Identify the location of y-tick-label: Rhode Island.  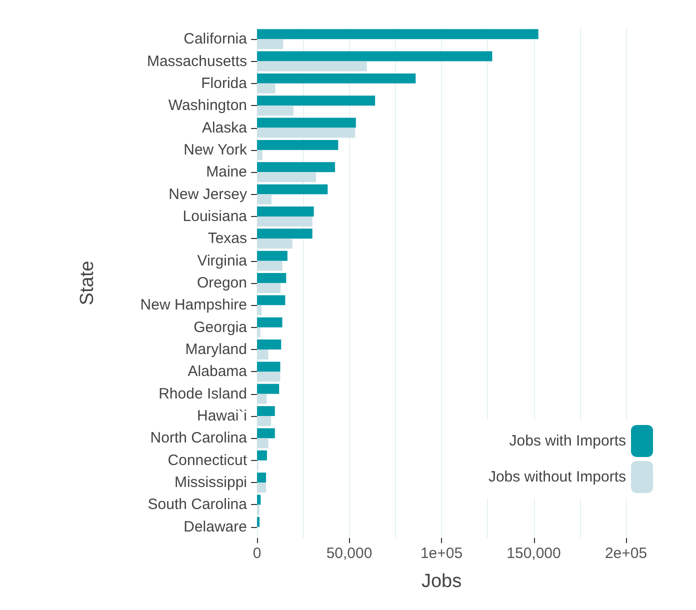
(202, 393).